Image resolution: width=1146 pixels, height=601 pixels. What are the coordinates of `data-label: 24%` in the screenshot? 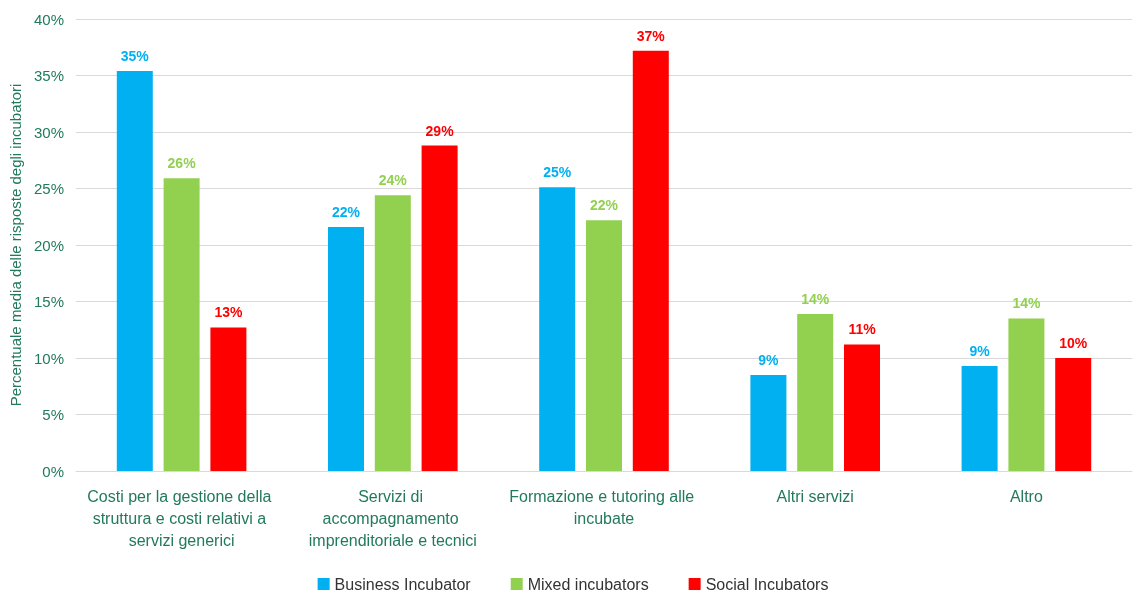 It's located at (393, 180).